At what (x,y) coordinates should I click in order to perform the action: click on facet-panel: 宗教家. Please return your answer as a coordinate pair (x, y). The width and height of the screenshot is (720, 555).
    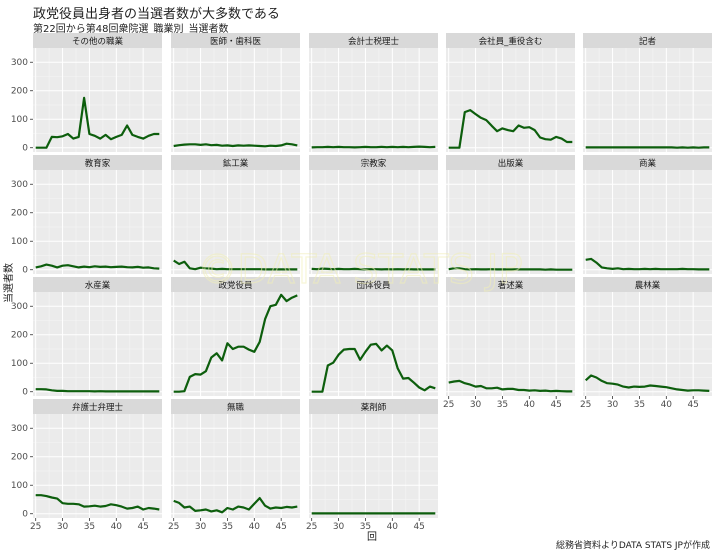
    Looking at the image, I should click on (373, 214).